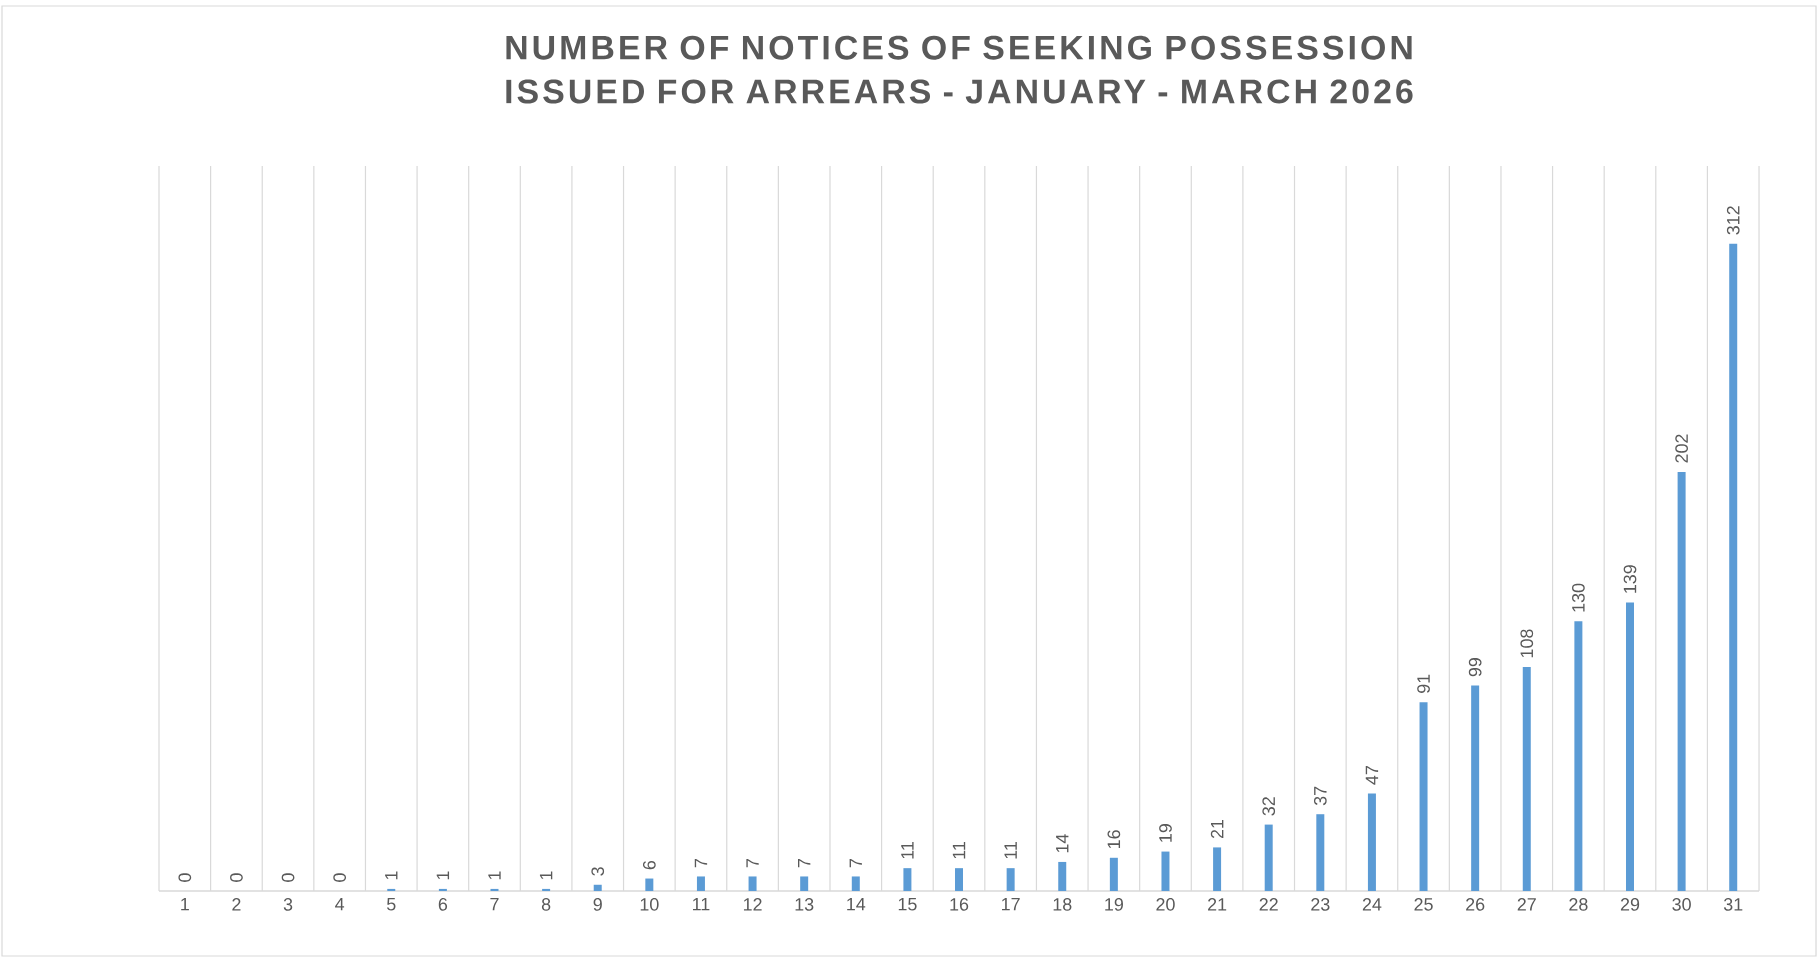 This screenshot has width=1818, height=958. What do you see at coordinates (1526, 904) in the screenshot?
I see `x-tick-label: 27` at bounding box center [1526, 904].